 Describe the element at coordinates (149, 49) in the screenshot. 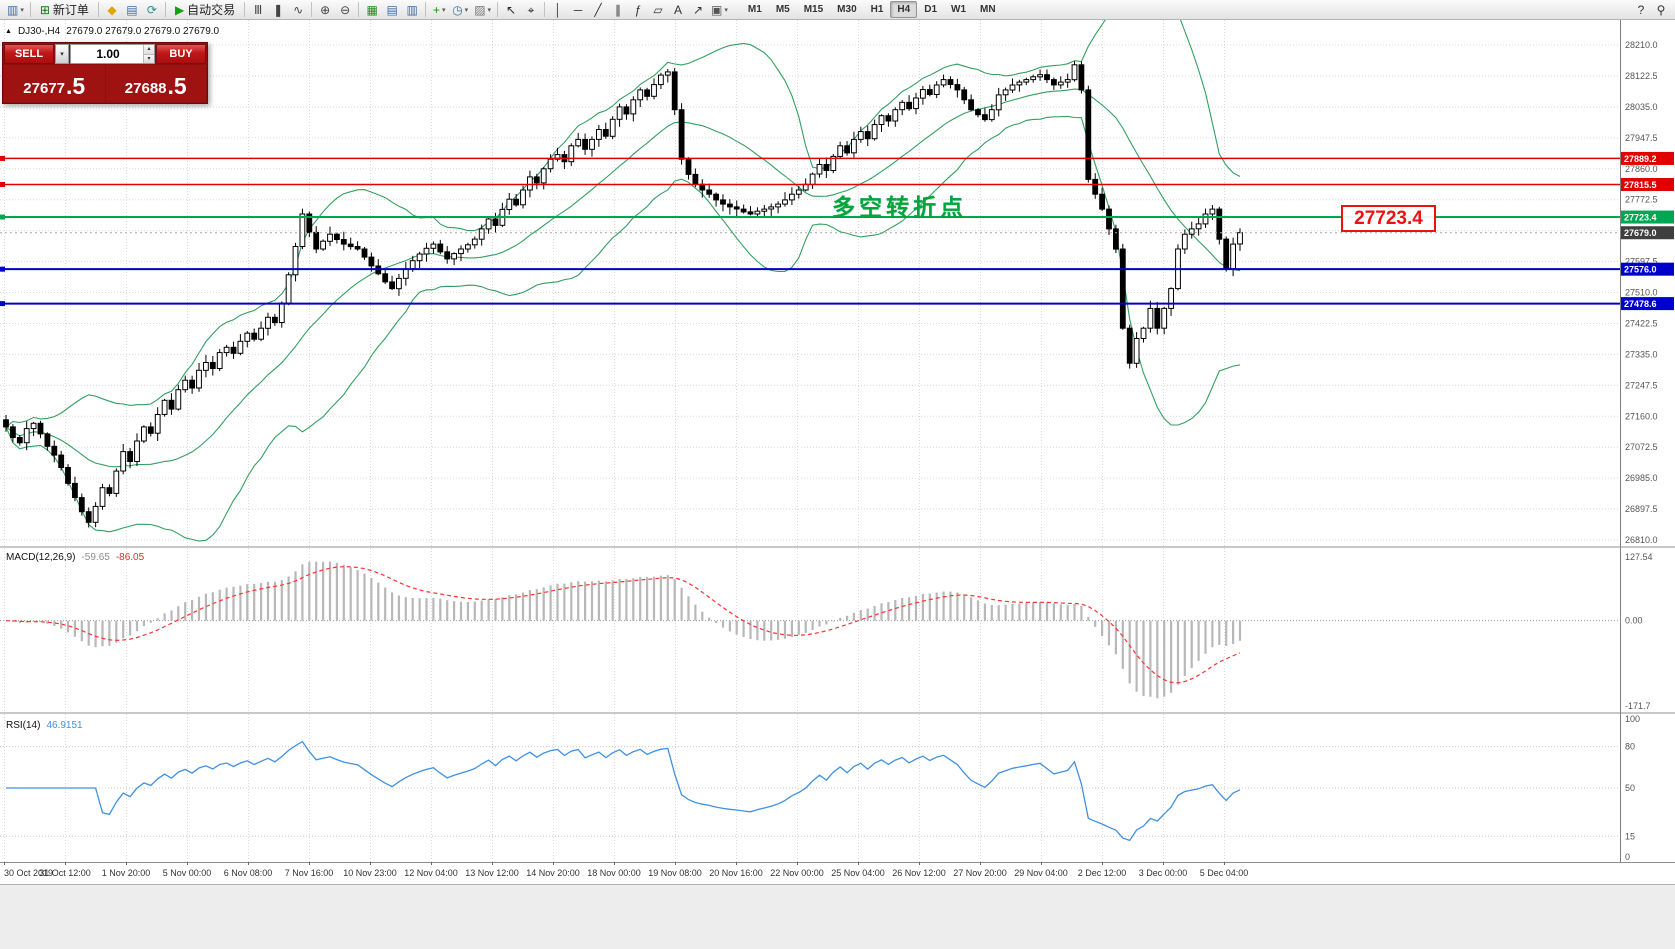

I see `volume-increase-button: ▴` at that location.